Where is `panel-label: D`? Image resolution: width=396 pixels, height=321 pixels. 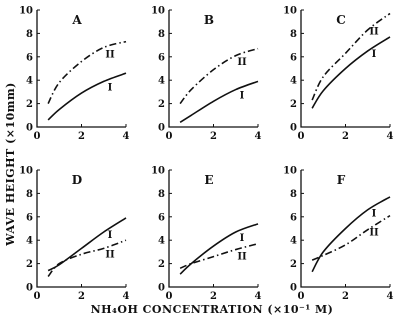
panel-label: D is located at coordinates (77, 180).